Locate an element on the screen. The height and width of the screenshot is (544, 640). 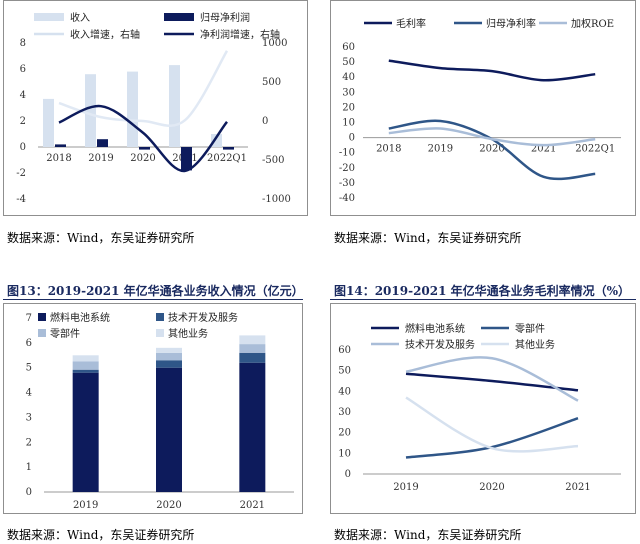
source-note-2: 数据来源：Wind，东吴证券研究所 is located at coordinates (428, 238).